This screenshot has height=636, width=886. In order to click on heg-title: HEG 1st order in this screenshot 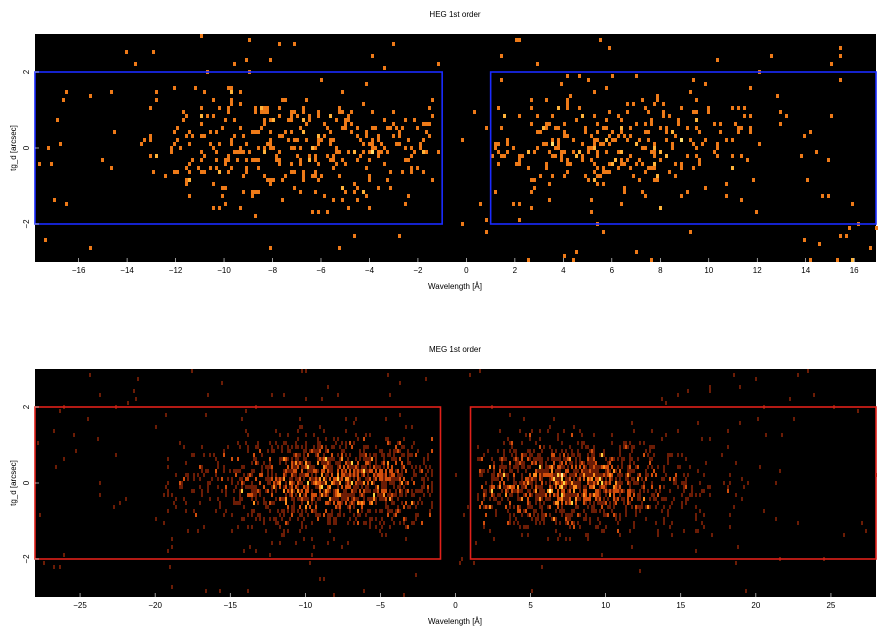, I will do `click(454, 14)`.